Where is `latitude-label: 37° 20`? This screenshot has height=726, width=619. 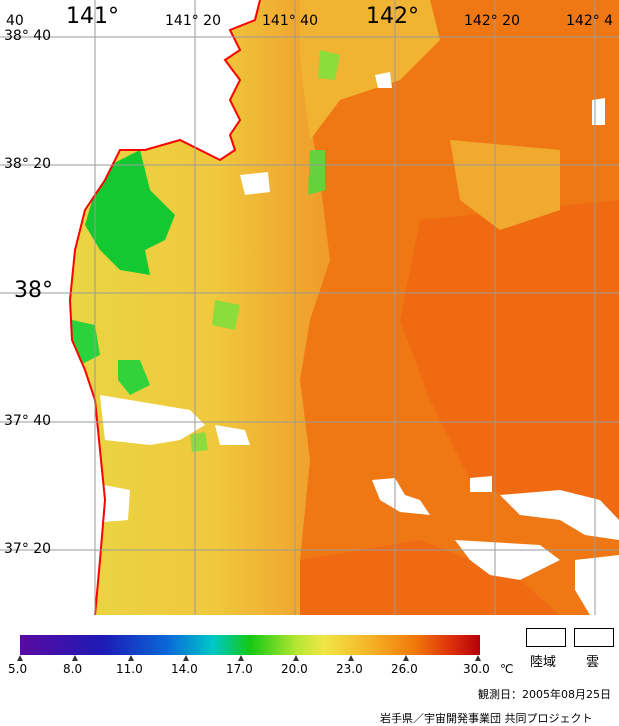 latitude-label: 37° 20 is located at coordinates (28, 549).